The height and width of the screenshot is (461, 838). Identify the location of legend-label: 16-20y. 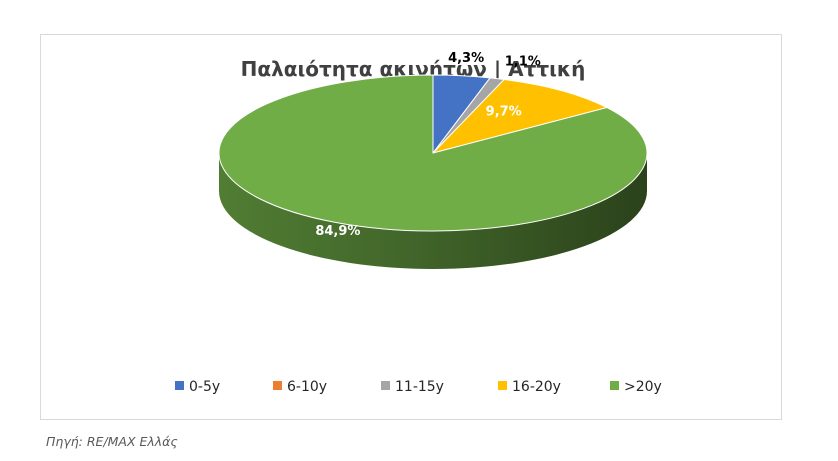
(536, 387).